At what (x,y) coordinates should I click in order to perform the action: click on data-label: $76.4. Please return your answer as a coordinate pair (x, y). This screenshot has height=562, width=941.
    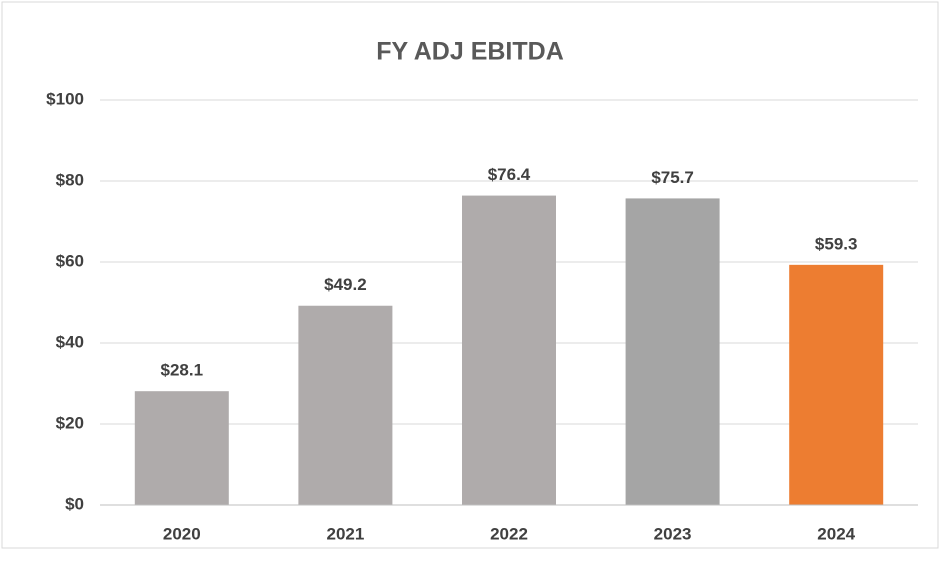
    Looking at the image, I should click on (509, 174).